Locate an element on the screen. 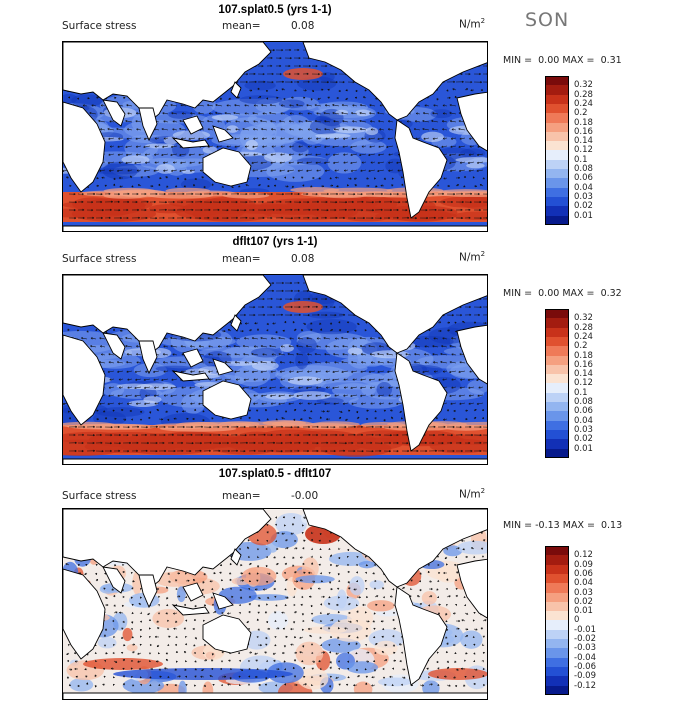  minmax-readout: MIN = 0.00 MAX = 0.31 is located at coordinates (562, 60).